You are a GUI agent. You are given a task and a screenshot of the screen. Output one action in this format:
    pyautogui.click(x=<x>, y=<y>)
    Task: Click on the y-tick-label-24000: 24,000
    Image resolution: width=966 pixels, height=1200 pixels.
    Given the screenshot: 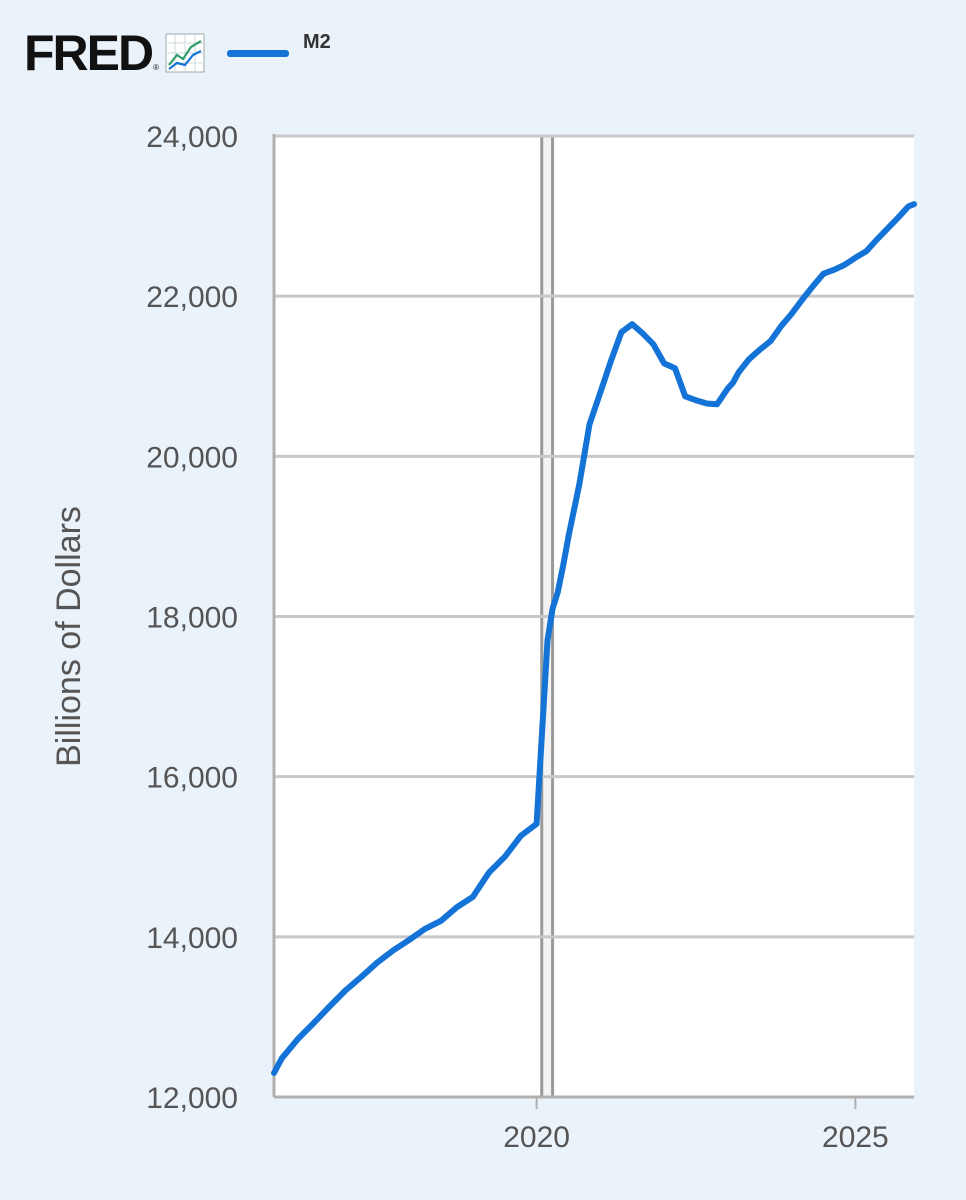 What is the action you would take?
    pyautogui.click(x=192, y=137)
    